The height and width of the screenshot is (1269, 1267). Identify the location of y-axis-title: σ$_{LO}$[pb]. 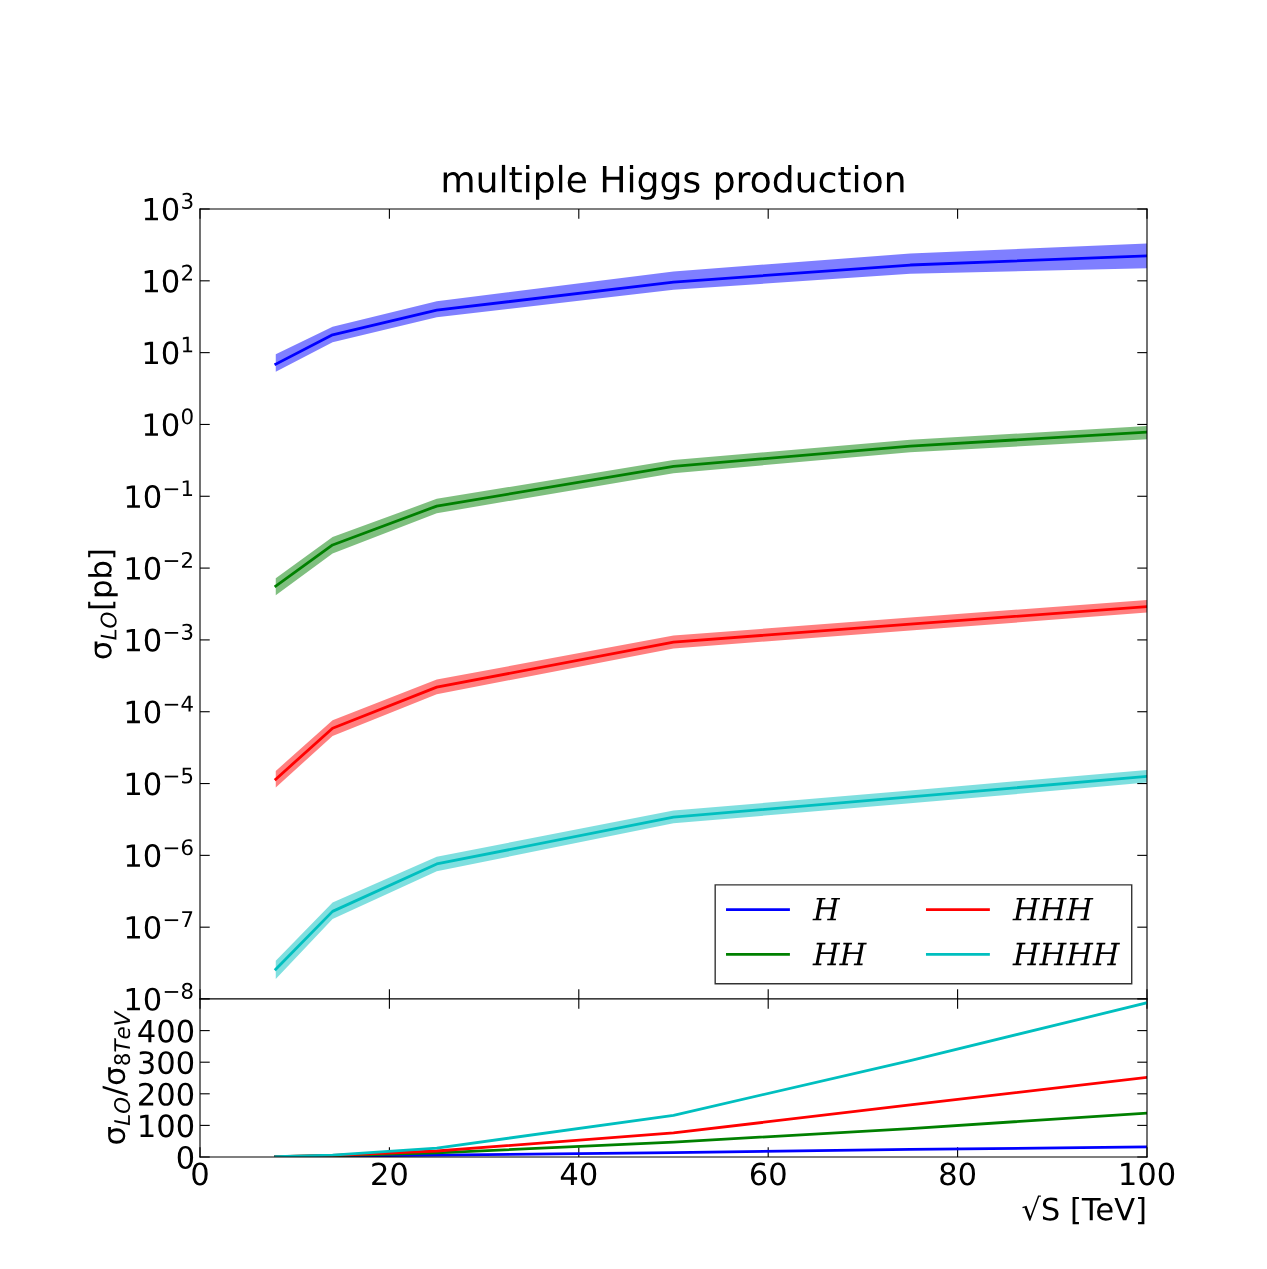
(103, 604).